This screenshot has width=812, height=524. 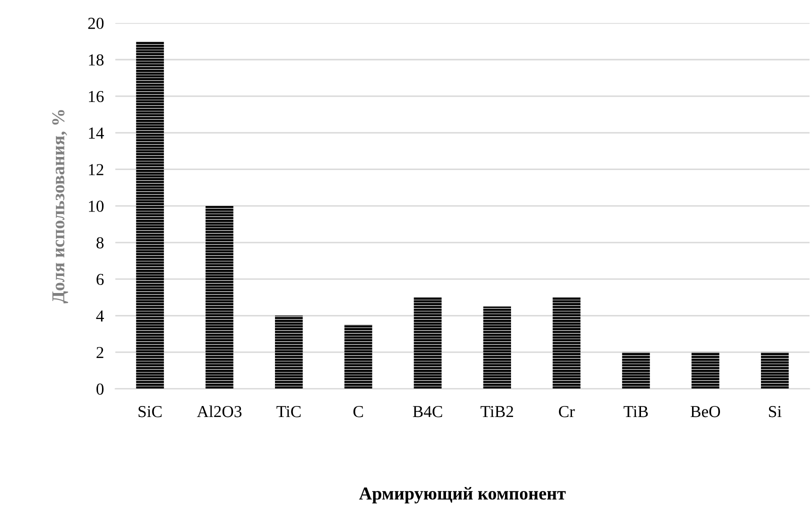 What do you see at coordinates (96, 96) in the screenshot?
I see `y-tick-label: 16` at bounding box center [96, 96].